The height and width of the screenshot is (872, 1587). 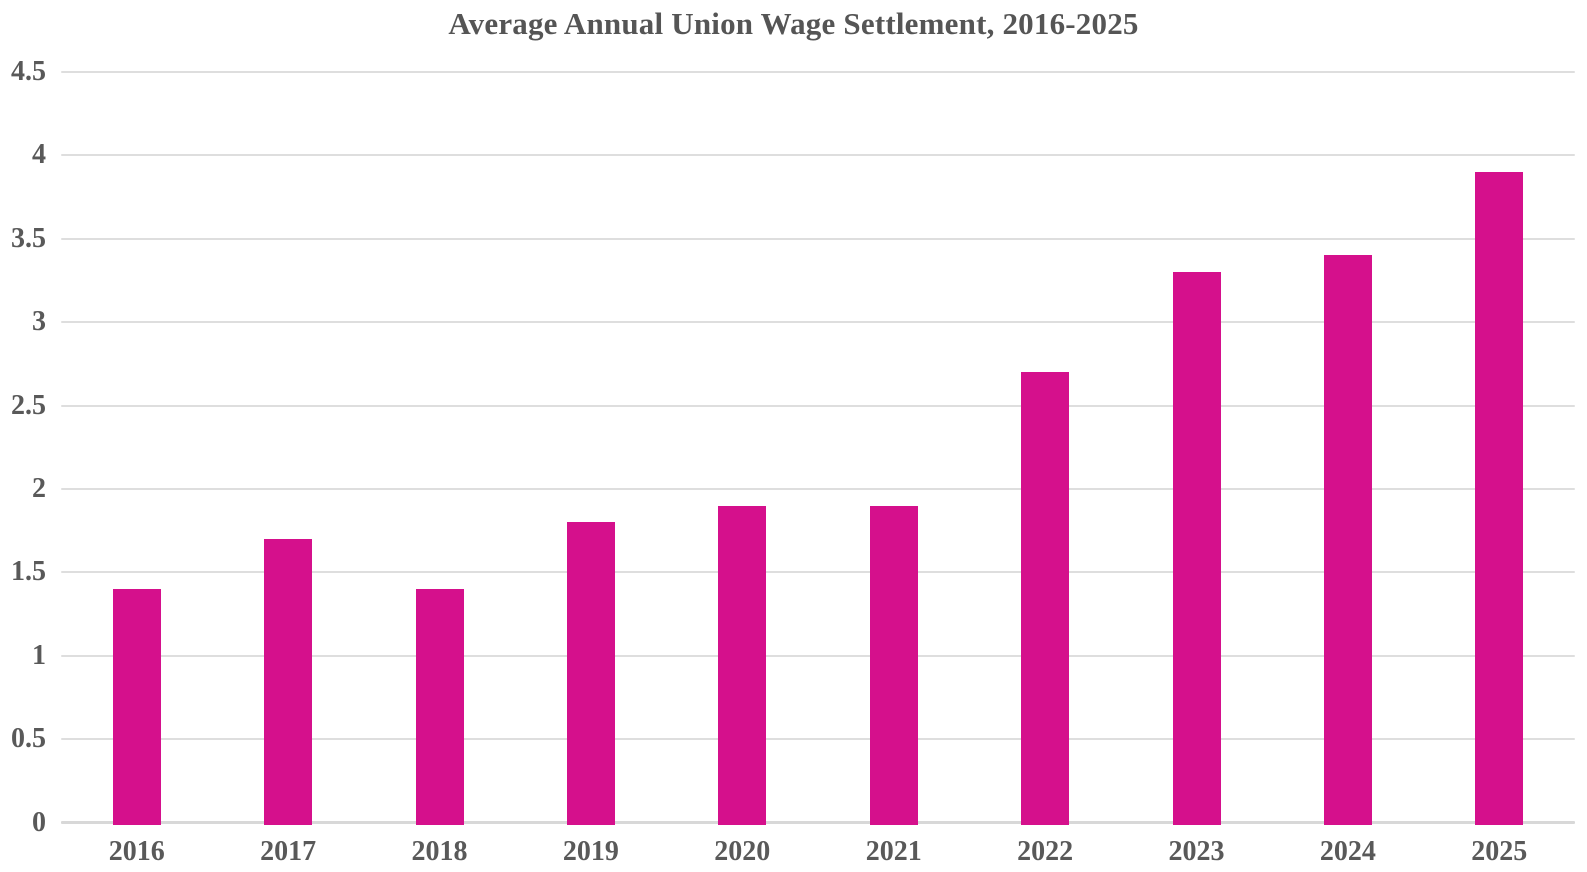 What do you see at coordinates (818, 822) in the screenshot?
I see `x-axis-line` at bounding box center [818, 822].